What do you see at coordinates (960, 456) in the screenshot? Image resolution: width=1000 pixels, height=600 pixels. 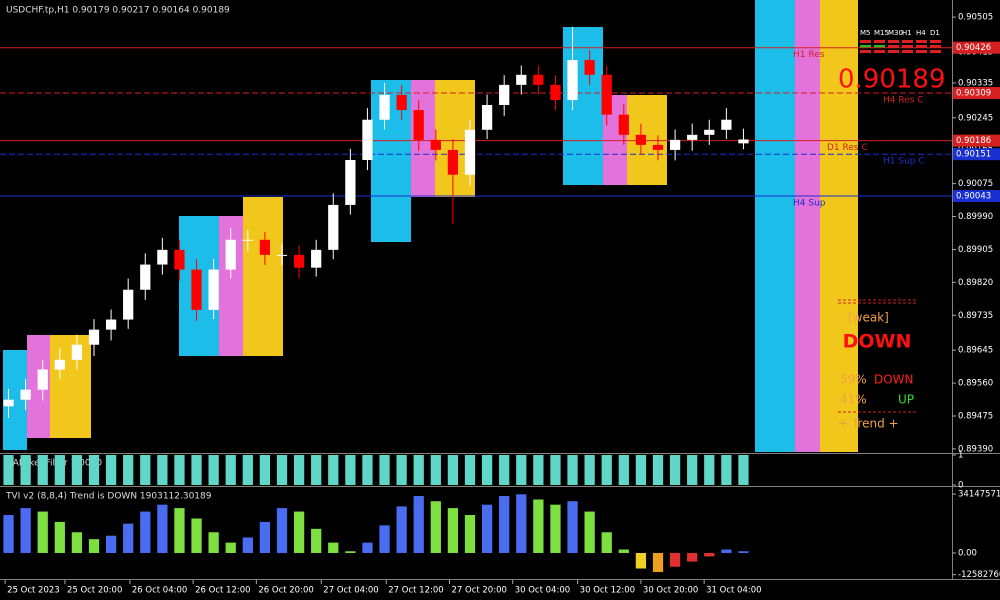 I see `y-tick-label: 1` at bounding box center [960, 456].